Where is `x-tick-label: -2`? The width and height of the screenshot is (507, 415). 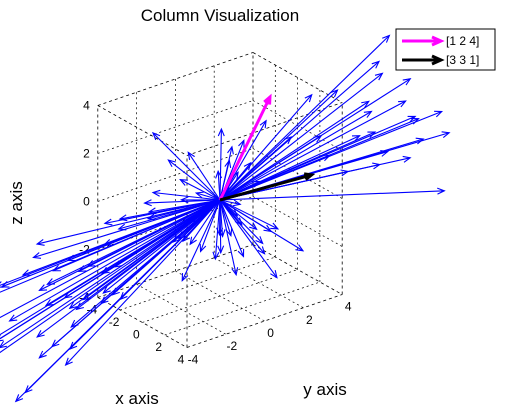 x-tick-label: -2 is located at coordinates (114, 322).